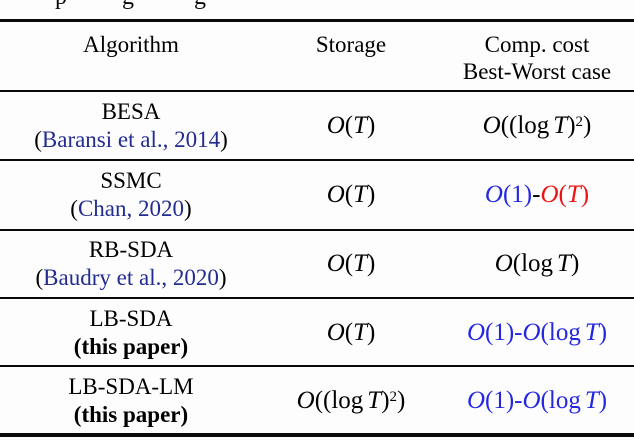  I want to click on algorithm-source: (Baransi et al., 2014), so click(131, 140).